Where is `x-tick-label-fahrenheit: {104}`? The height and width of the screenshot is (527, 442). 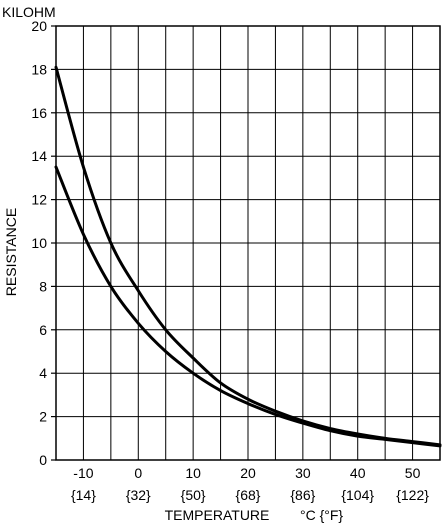 x-tick-label-fahrenheit: {104} is located at coordinates (357, 495).